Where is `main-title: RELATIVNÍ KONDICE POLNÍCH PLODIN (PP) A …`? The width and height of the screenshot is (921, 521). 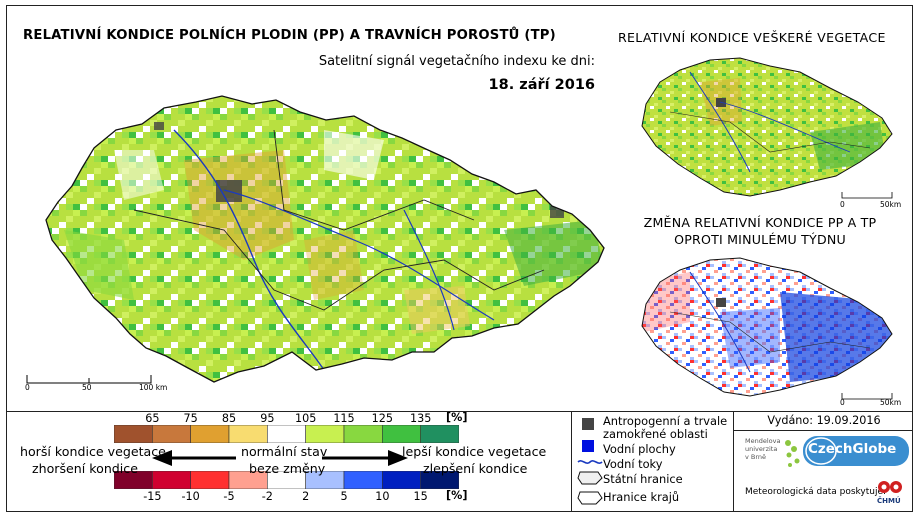 main-title: RELATIVNÍ KONDICE POLNÍCH PLODIN (PP) A … is located at coordinates (289, 35).